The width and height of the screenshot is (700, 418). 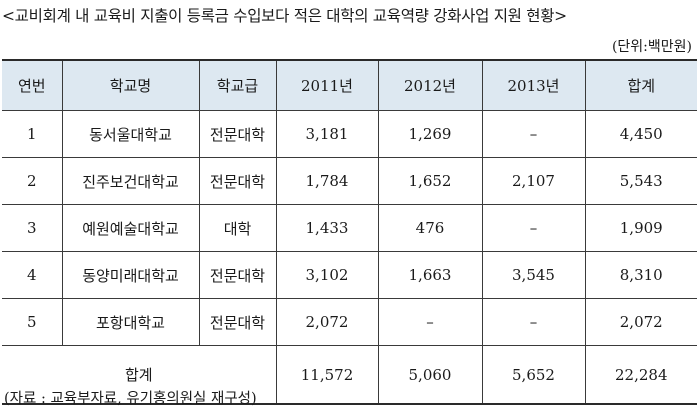 I want to click on row-2011: 3,181, so click(x=327, y=134).